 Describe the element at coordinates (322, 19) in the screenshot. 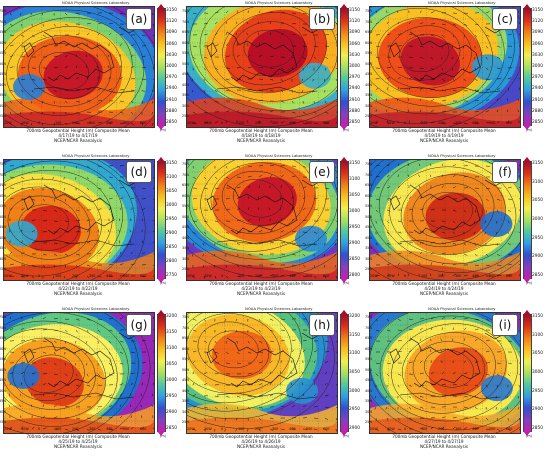

I see `panel-letter: (b)` at that location.